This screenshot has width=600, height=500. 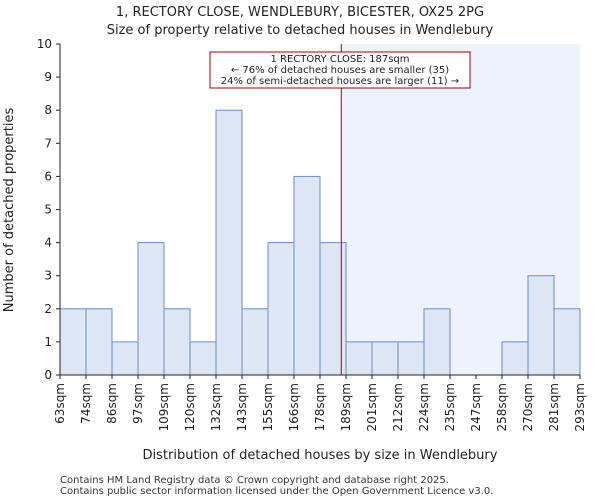 What do you see at coordinates (580, 407) in the screenshot?
I see `x-tick-label-293sqm: 293sqm` at bounding box center [580, 407].